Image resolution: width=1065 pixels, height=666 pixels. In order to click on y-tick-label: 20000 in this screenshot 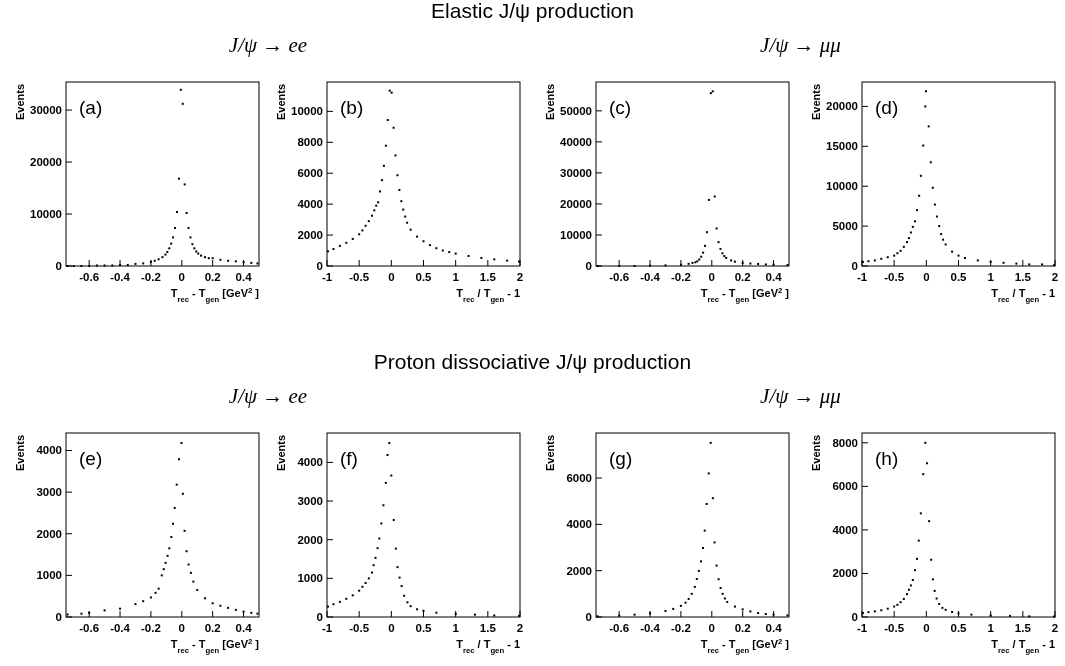, I will do `click(842, 106)`.